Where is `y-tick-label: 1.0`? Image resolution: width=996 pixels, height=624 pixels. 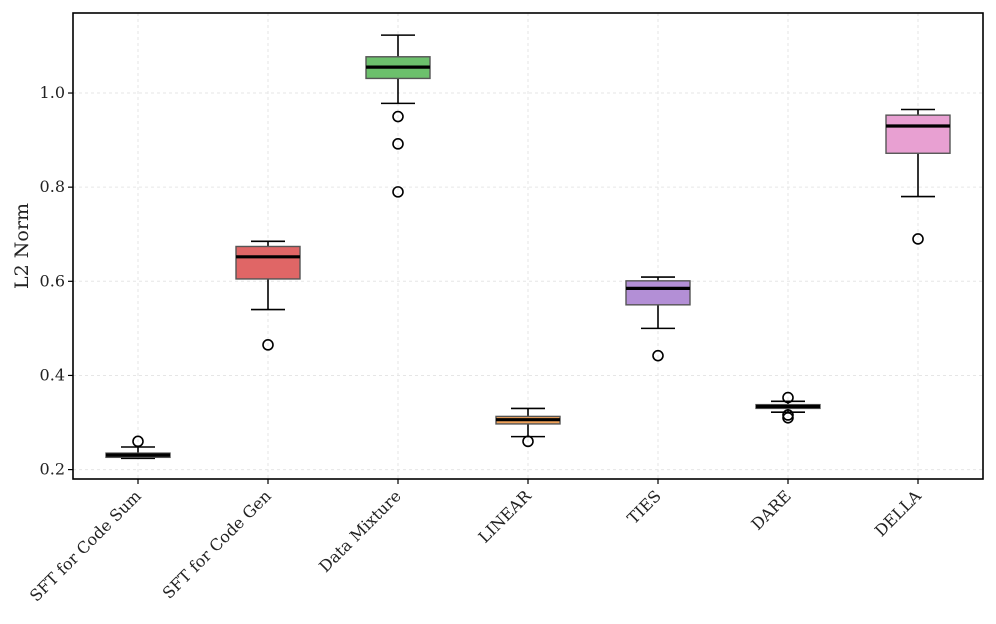
y-tick-label: 1.0 is located at coordinates (52, 92).